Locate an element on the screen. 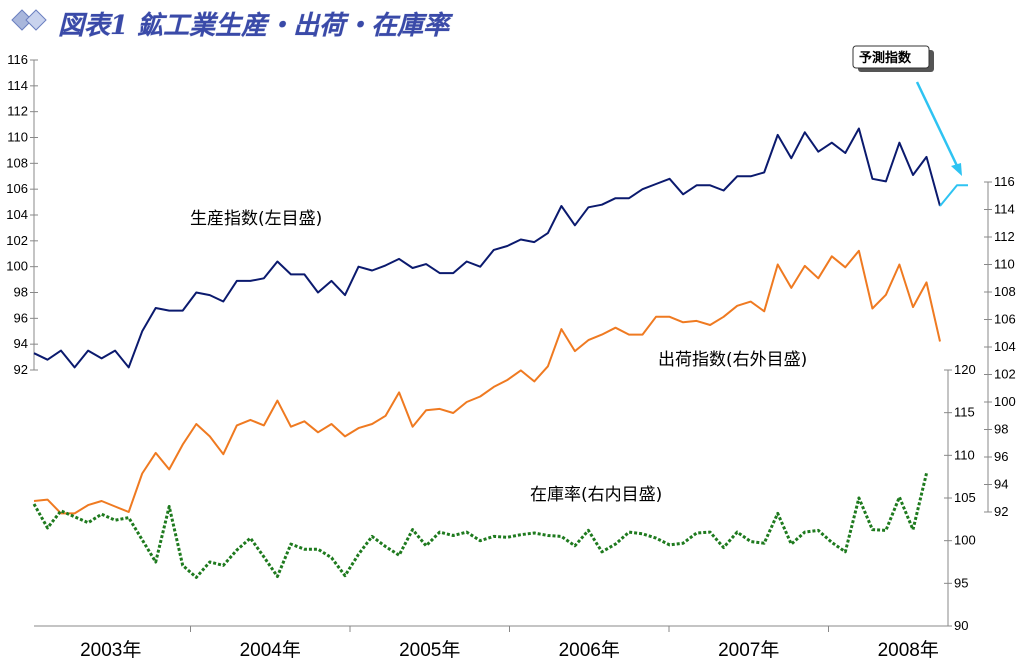  inventory-series-label: 在庫率(右内目盛) is located at coordinates (596, 495).